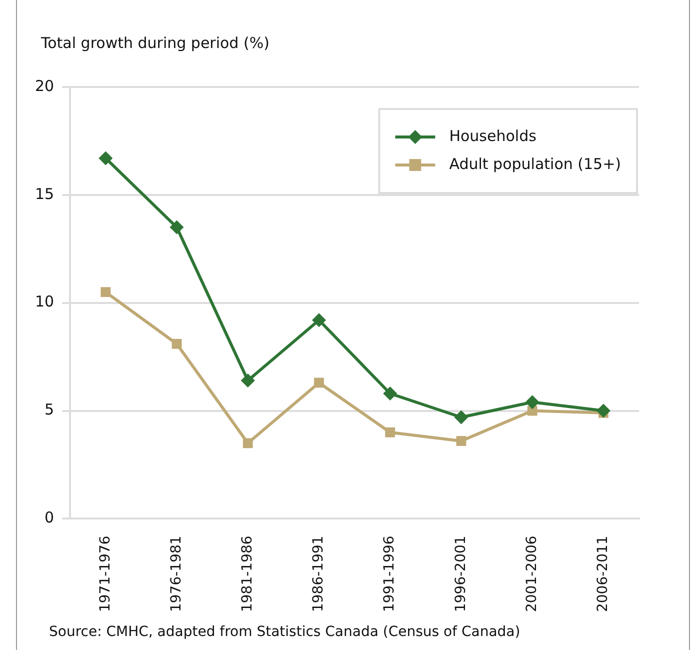 The image size is (696, 650). What do you see at coordinates (493, 135) in the screenshot?
I see `legend-label: Households` at bounding box center [493, 135].